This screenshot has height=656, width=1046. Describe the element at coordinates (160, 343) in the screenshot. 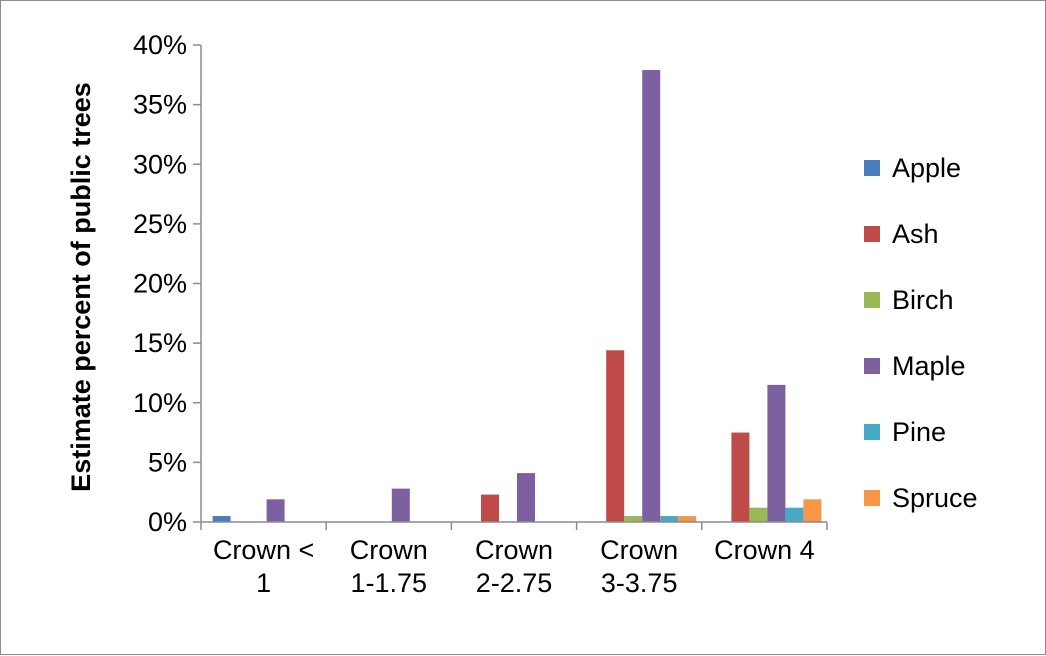

I see `y-tick-label: 15%` at that location.